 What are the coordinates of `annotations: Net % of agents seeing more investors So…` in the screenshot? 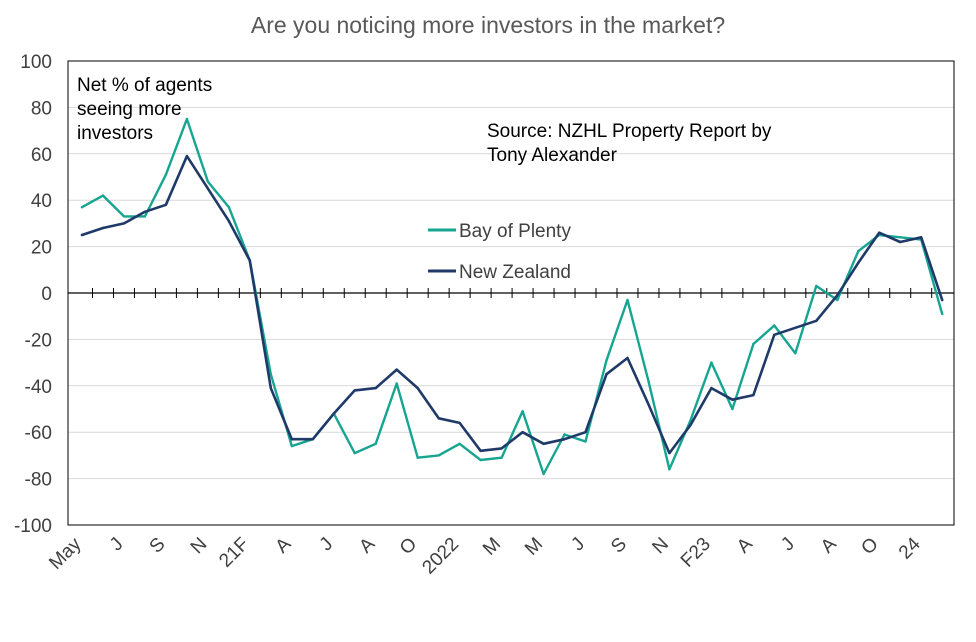 It's located at (424, 120).